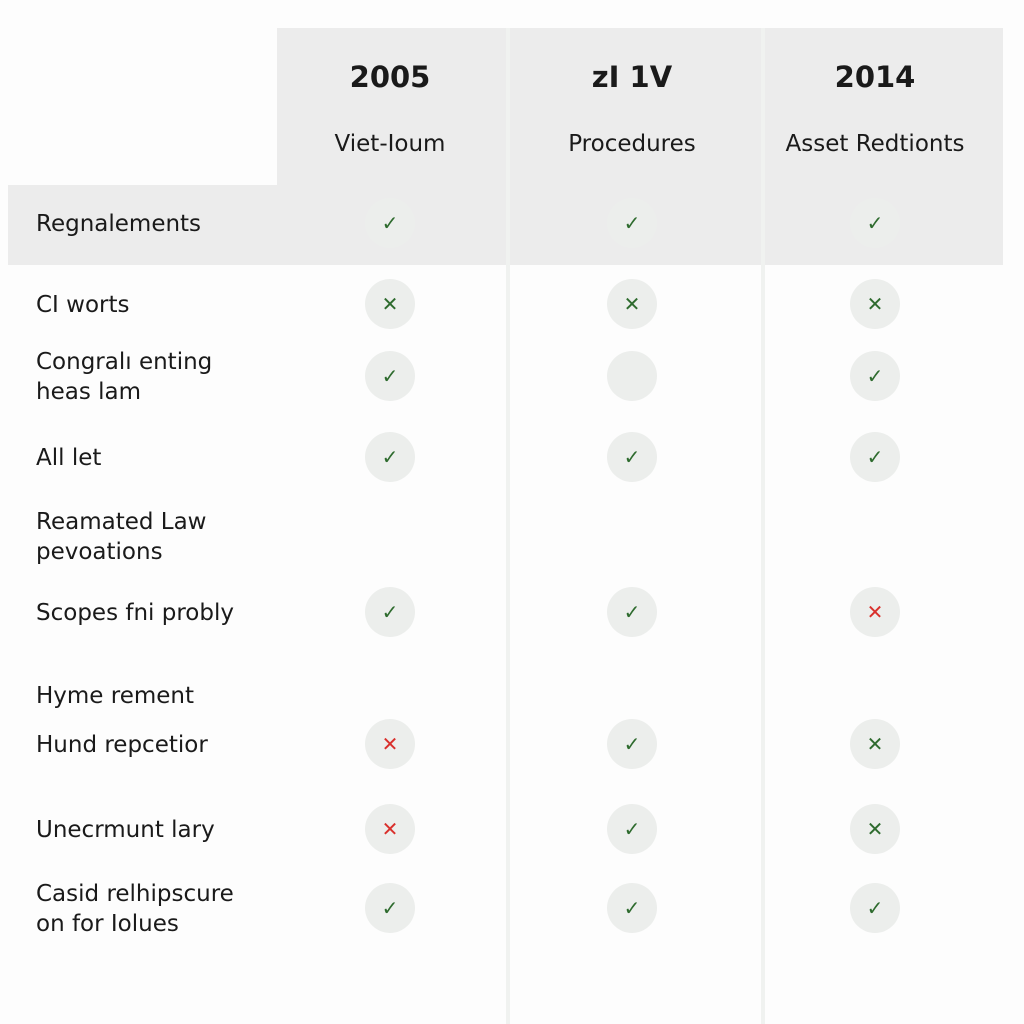  What do you see at coordinates (632, 376) in the screenshot?
I see `status-badge` at bounding box center [632, 376].